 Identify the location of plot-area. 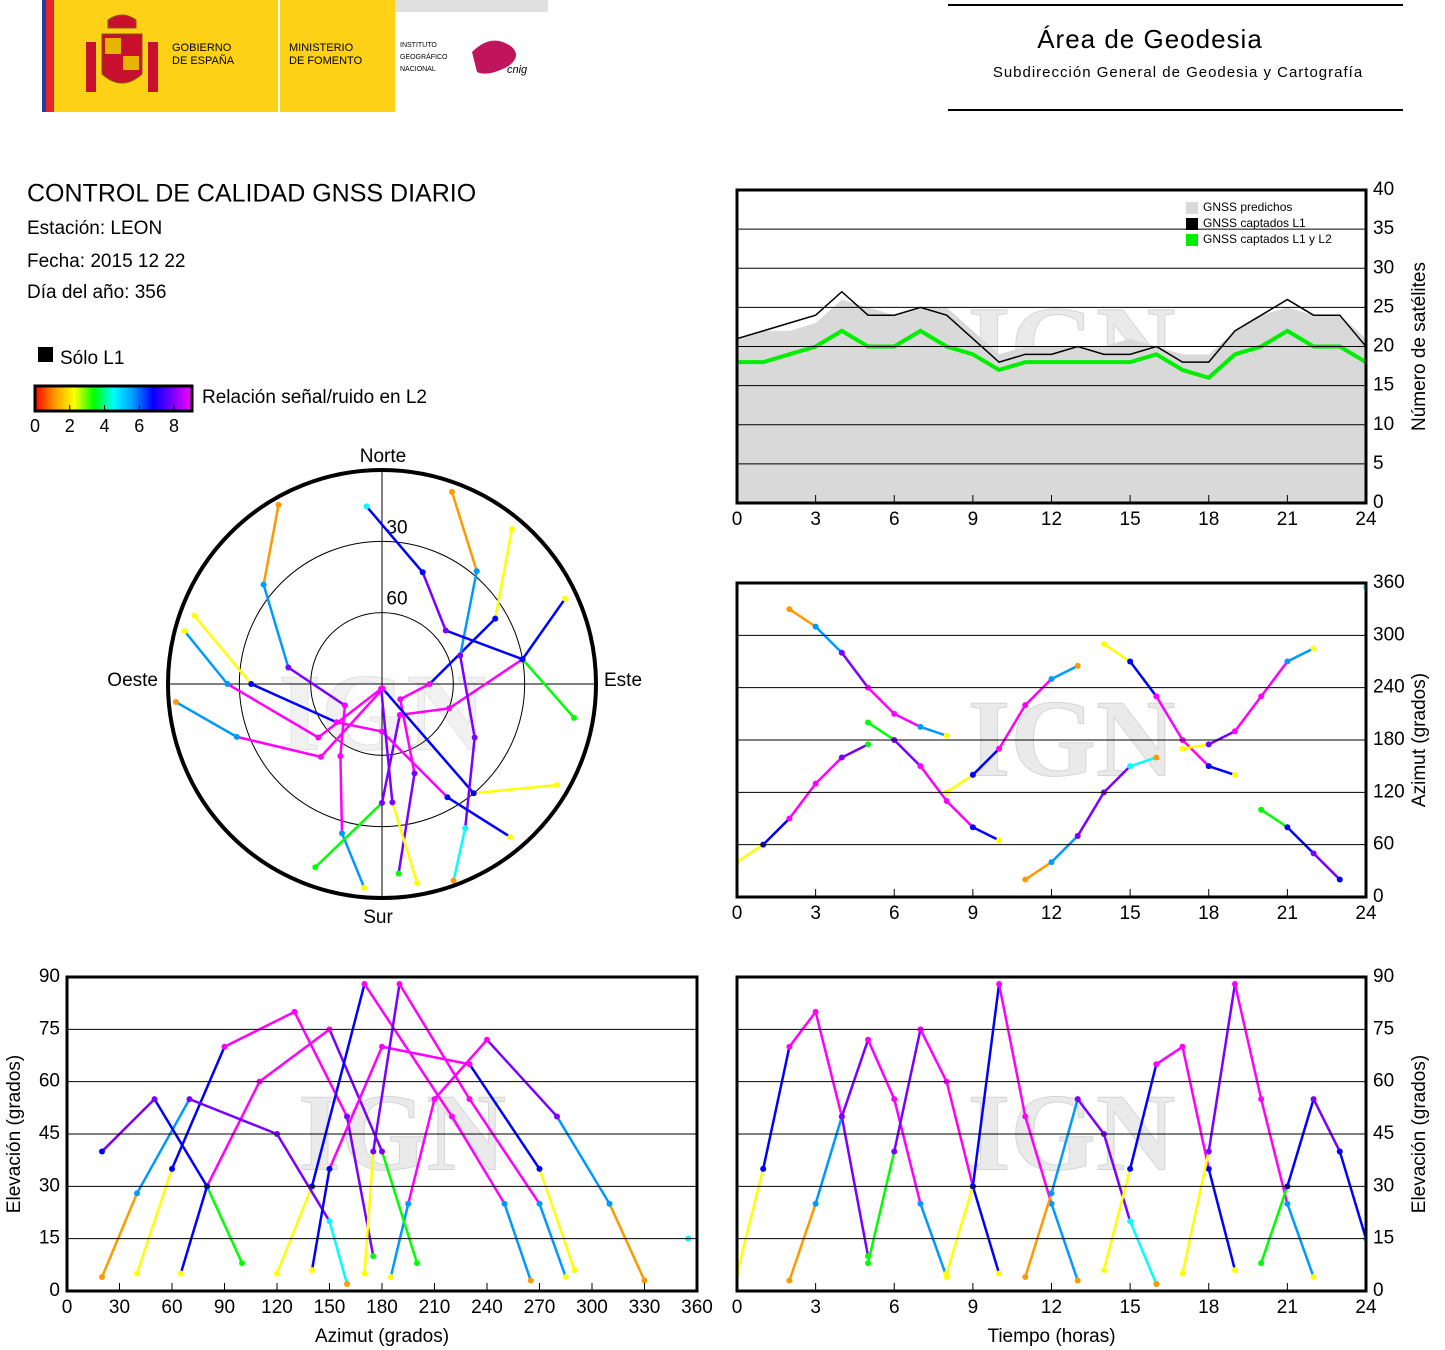
(1051, 1134).